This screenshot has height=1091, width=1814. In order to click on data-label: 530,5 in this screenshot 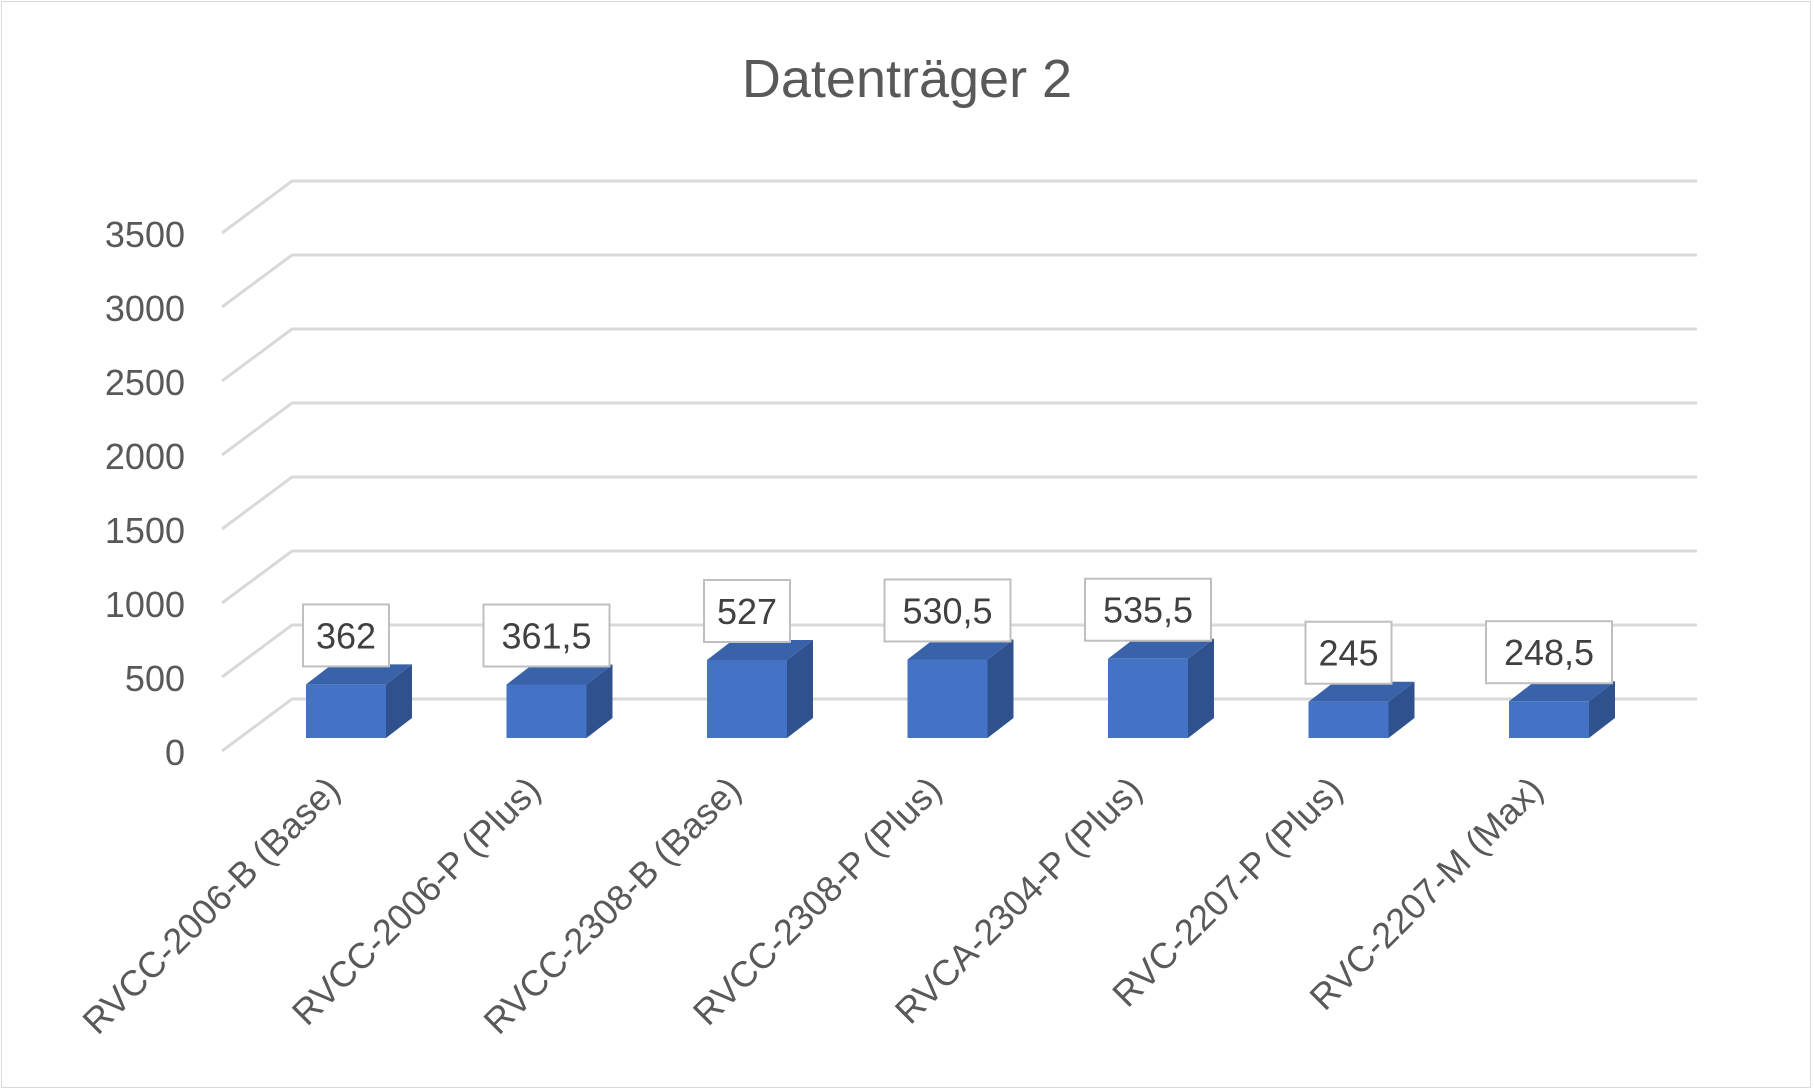, I will do `click(947, 610)`.